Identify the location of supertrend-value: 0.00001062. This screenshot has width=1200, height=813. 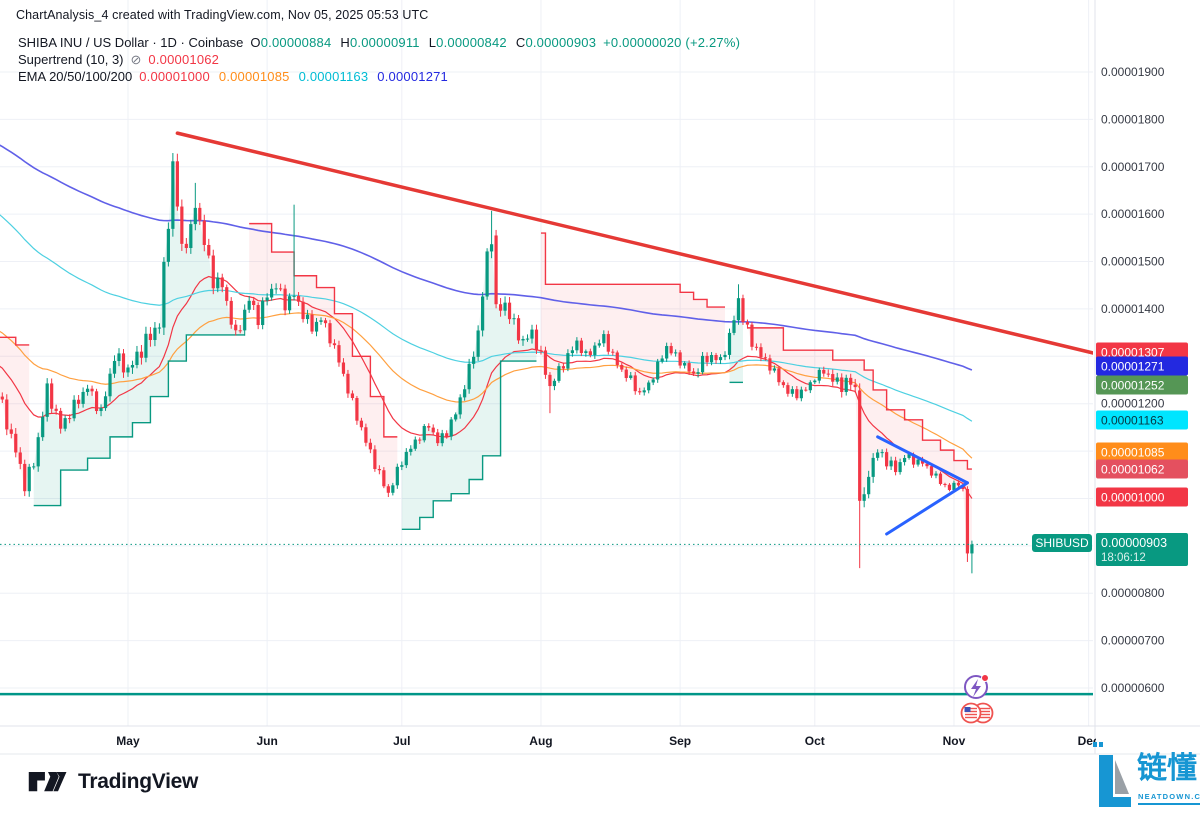
(184, 59).